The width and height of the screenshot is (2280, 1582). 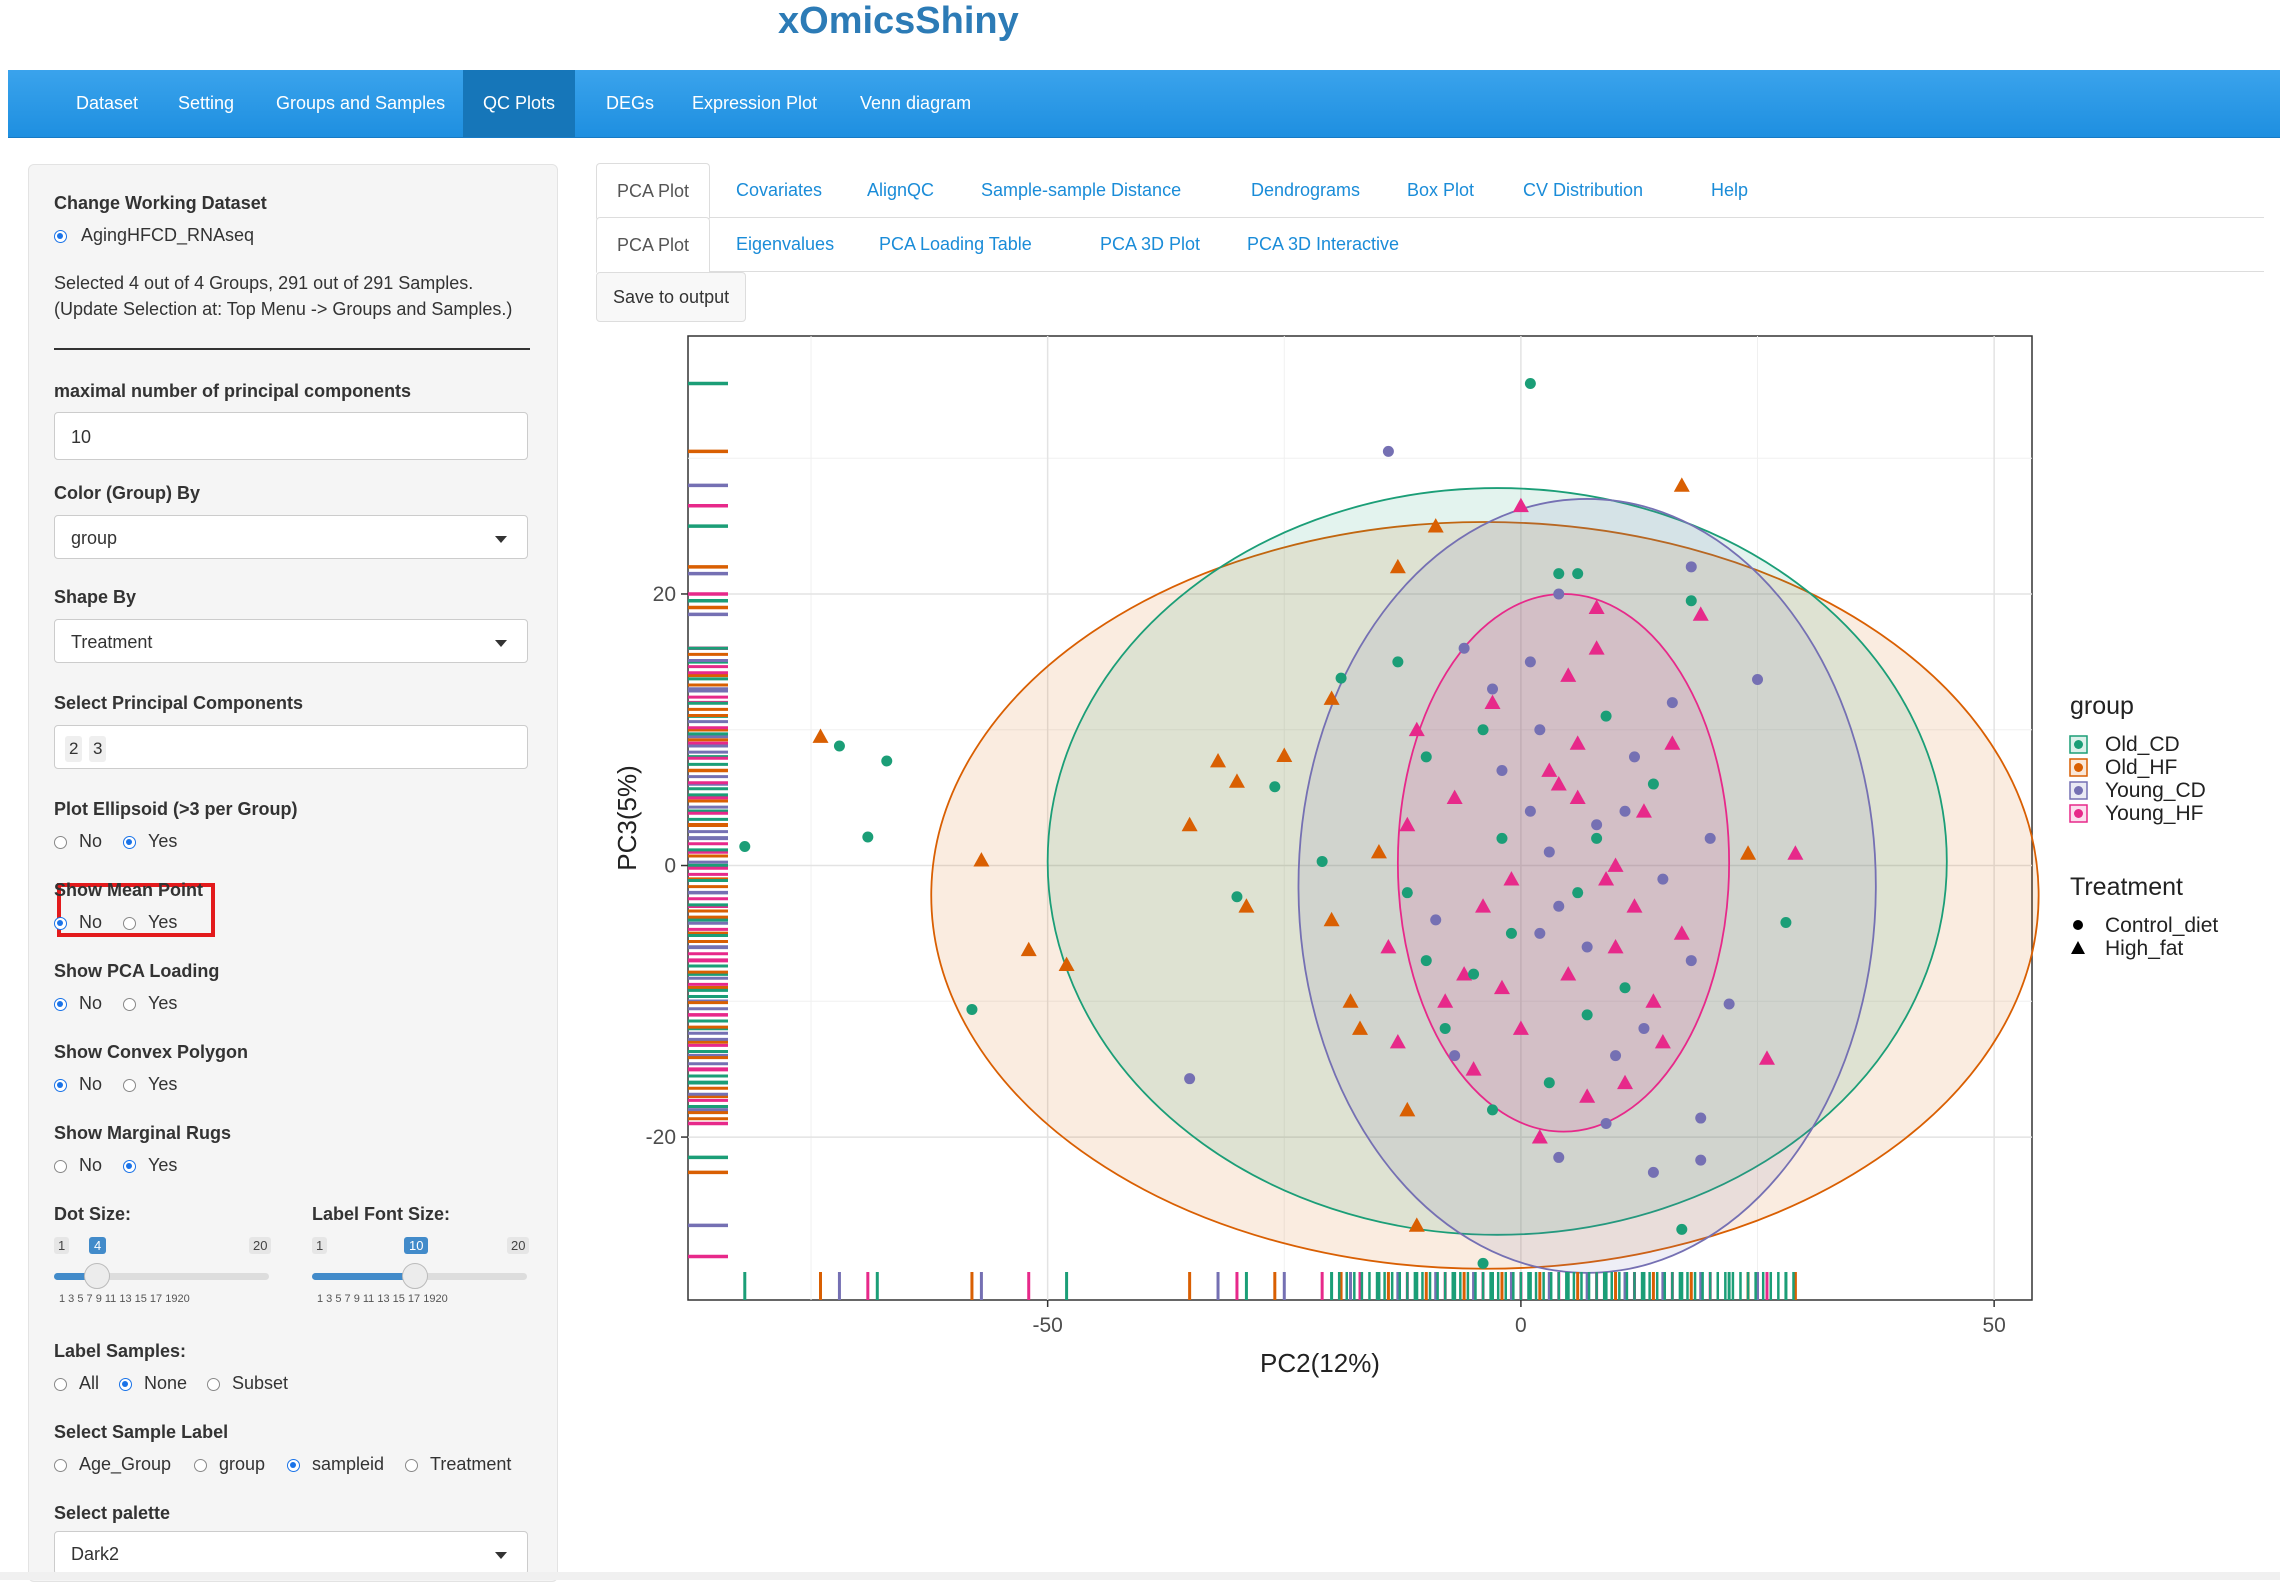 What do you see at coordinates (955, 244) in the screenshot?
I see `subtab-pca-loading-table: PCA Loading Table` at bounding box center [955, 244].